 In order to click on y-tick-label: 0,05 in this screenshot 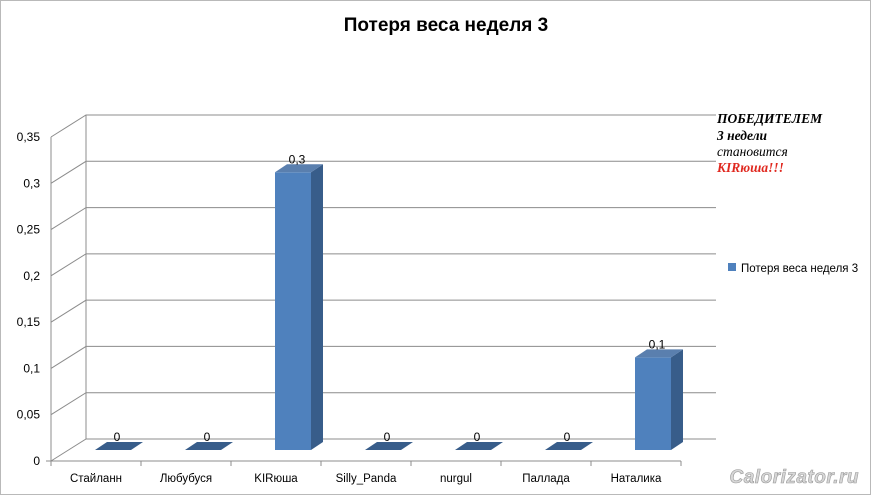, I will do `click(29, 415)`.